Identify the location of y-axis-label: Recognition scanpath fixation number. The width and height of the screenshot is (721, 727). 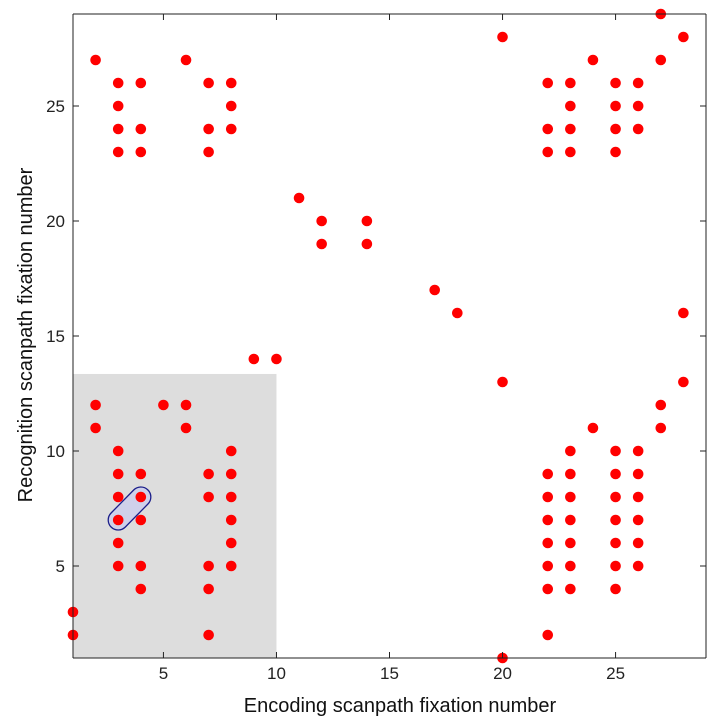
(26, 334).